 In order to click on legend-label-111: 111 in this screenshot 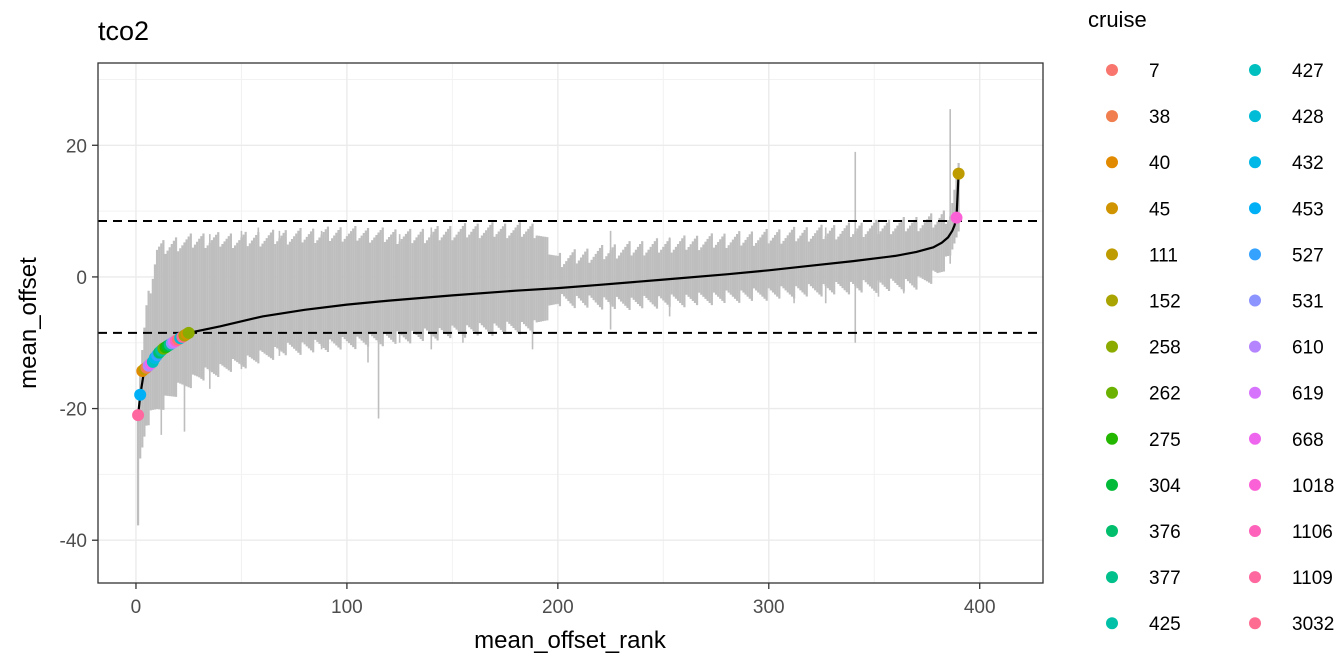, I will do `click(1163, 255)`.